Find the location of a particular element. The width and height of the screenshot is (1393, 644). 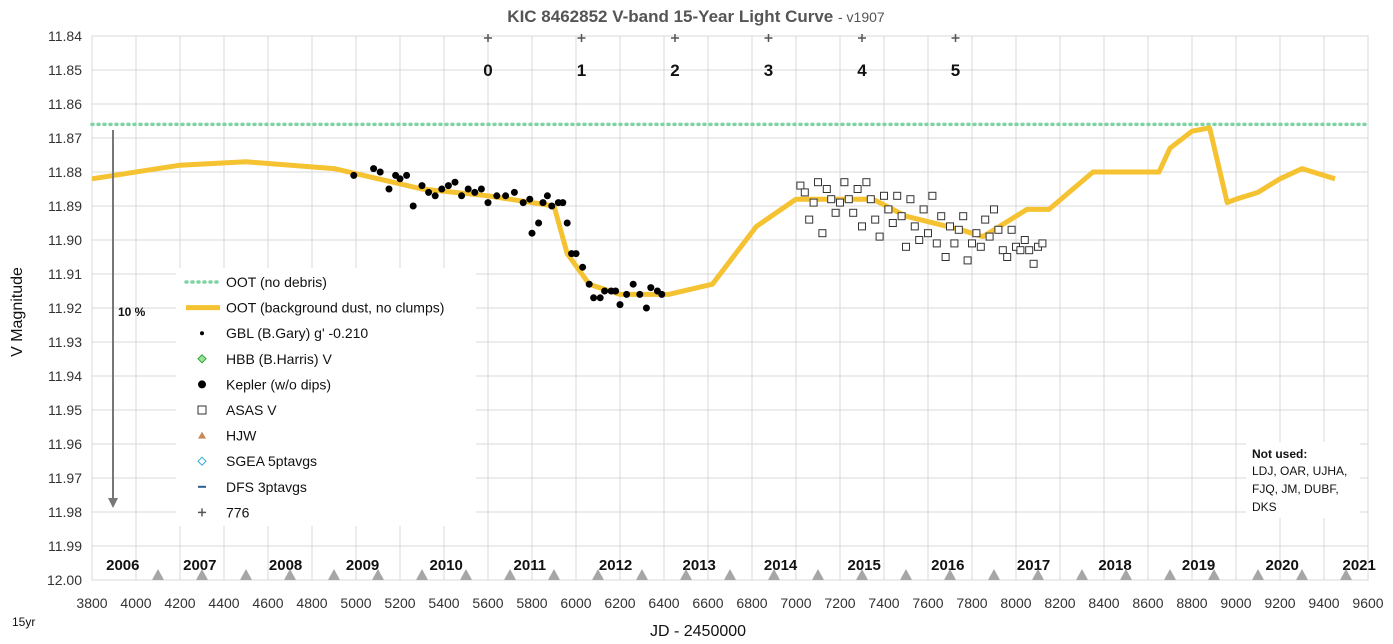

not-used-line-3: DKS is located at coordinates (1264, 507).